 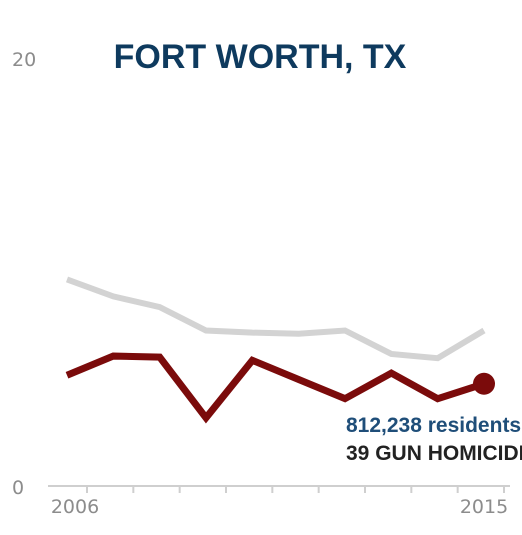 I want to click on x-tick-last: 2015, so click(x=484, y=507).